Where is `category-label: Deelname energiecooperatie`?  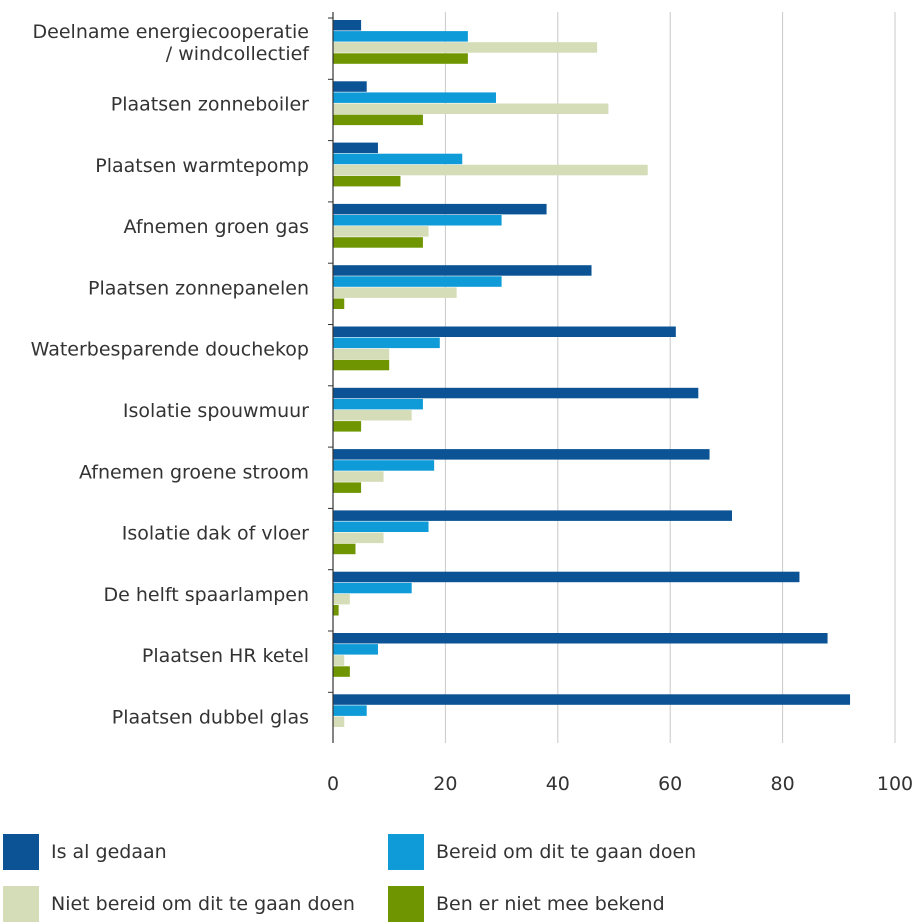
category-label: Deelname energiecooperatie is located at coordinates (171, 32).